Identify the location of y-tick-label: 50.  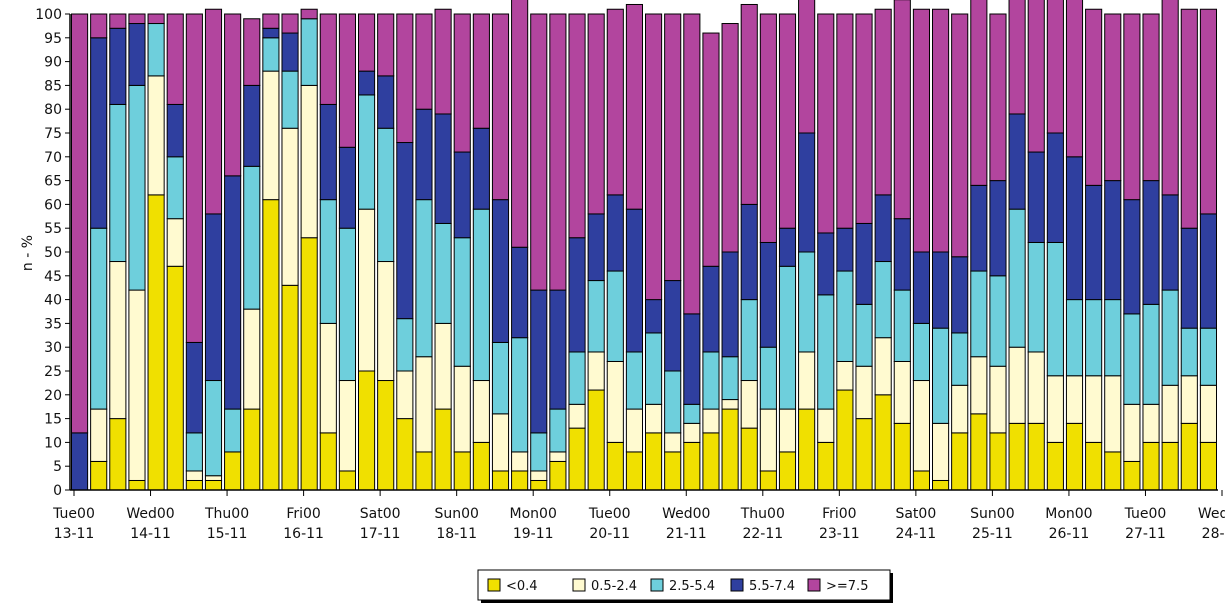
(53, 253).